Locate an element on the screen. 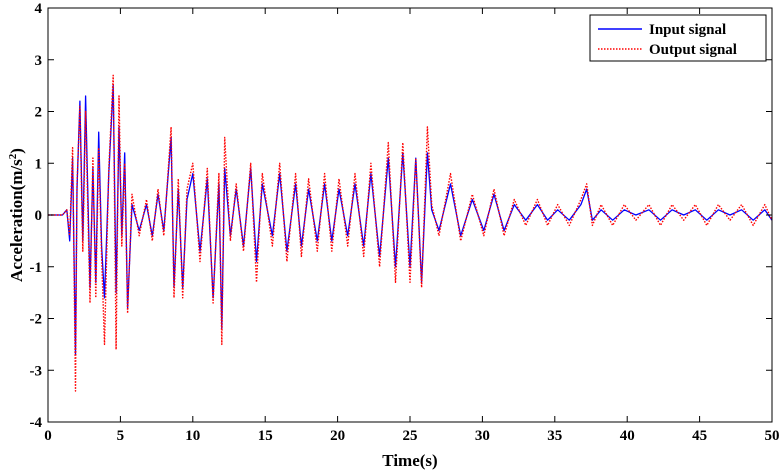  y-tick-label: 3 is located at coordinates (39, 61).